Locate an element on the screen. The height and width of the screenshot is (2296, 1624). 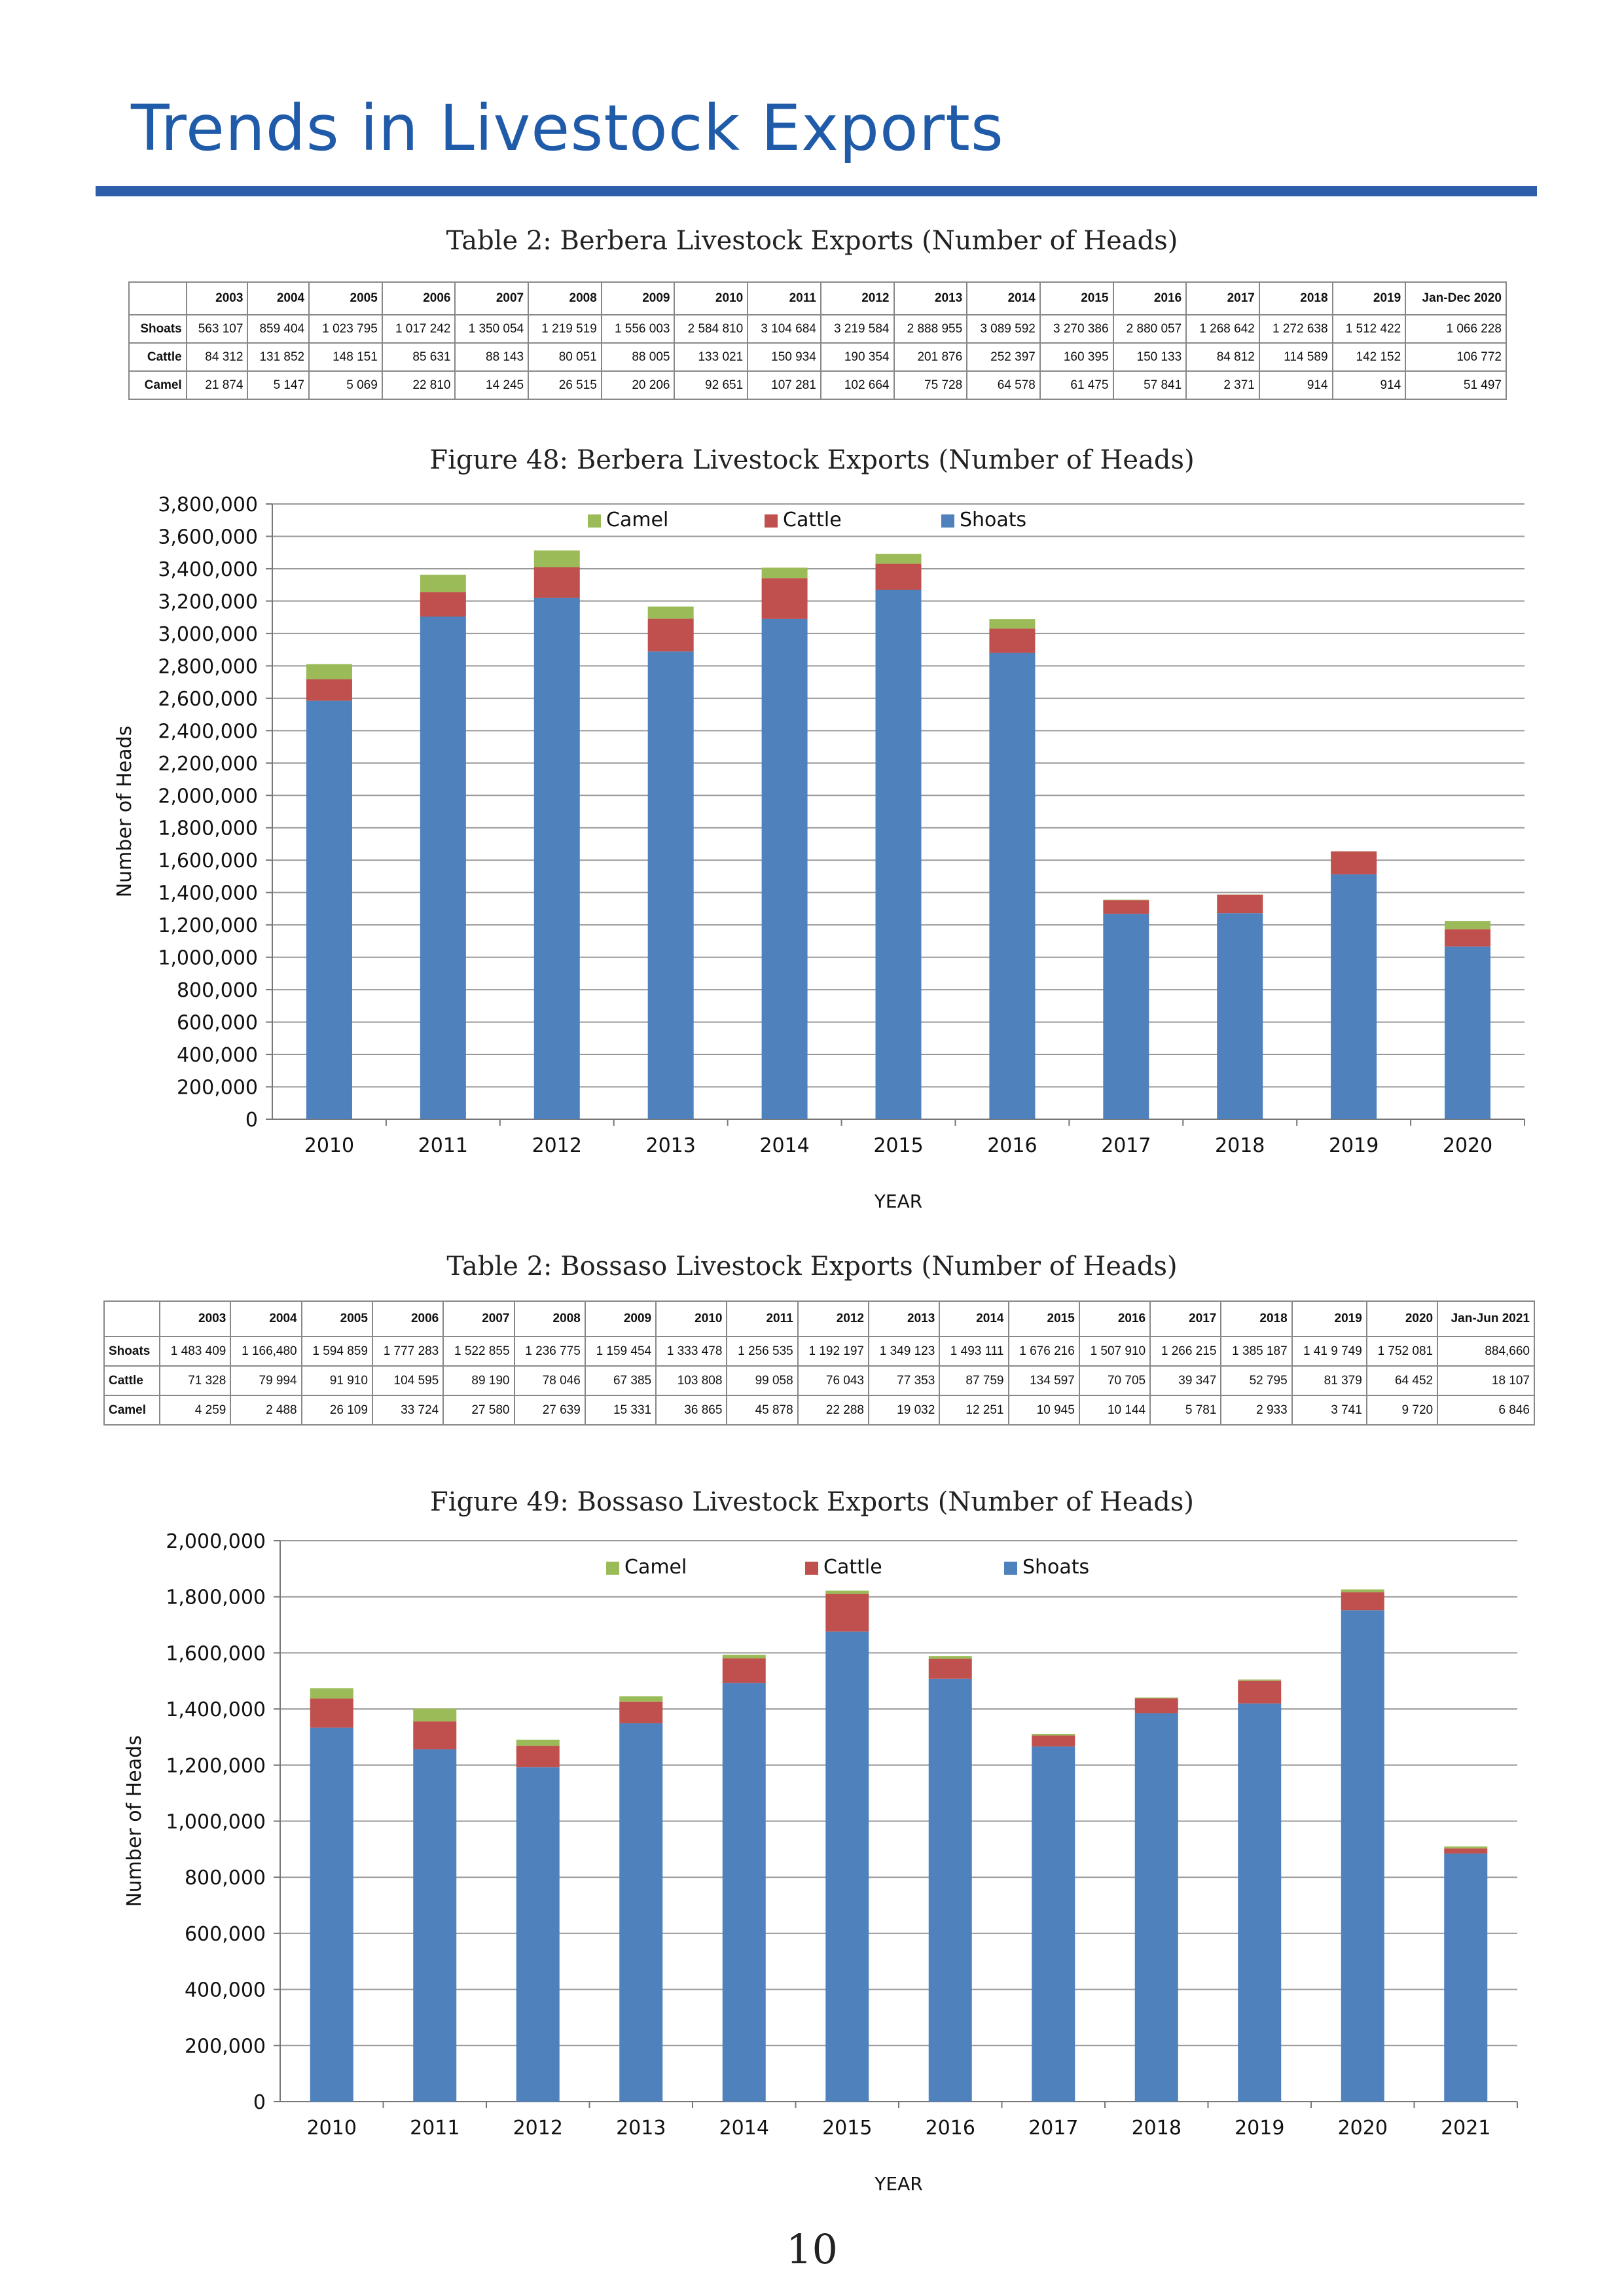
table-cell: 89 190 is located at coordinates (478, 1381).